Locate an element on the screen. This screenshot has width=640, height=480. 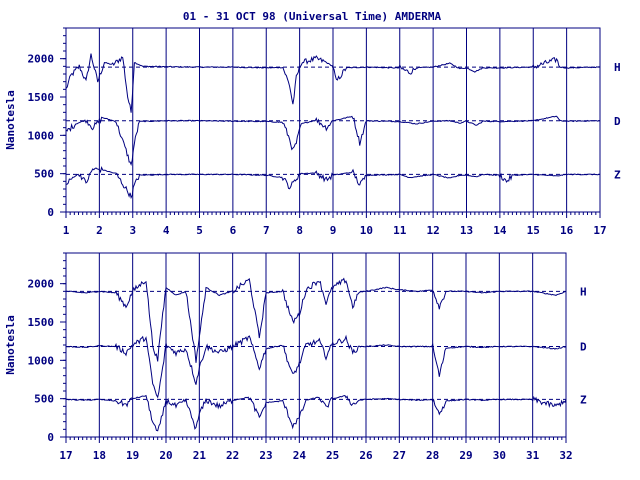
x-tick-label: 31 is located at coordinates (533, 455).